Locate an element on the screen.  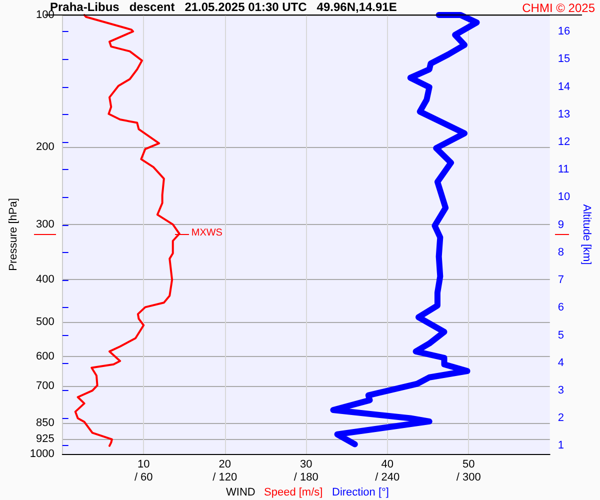
y2-tick-label: 15 is located at coordinates (564, 59).